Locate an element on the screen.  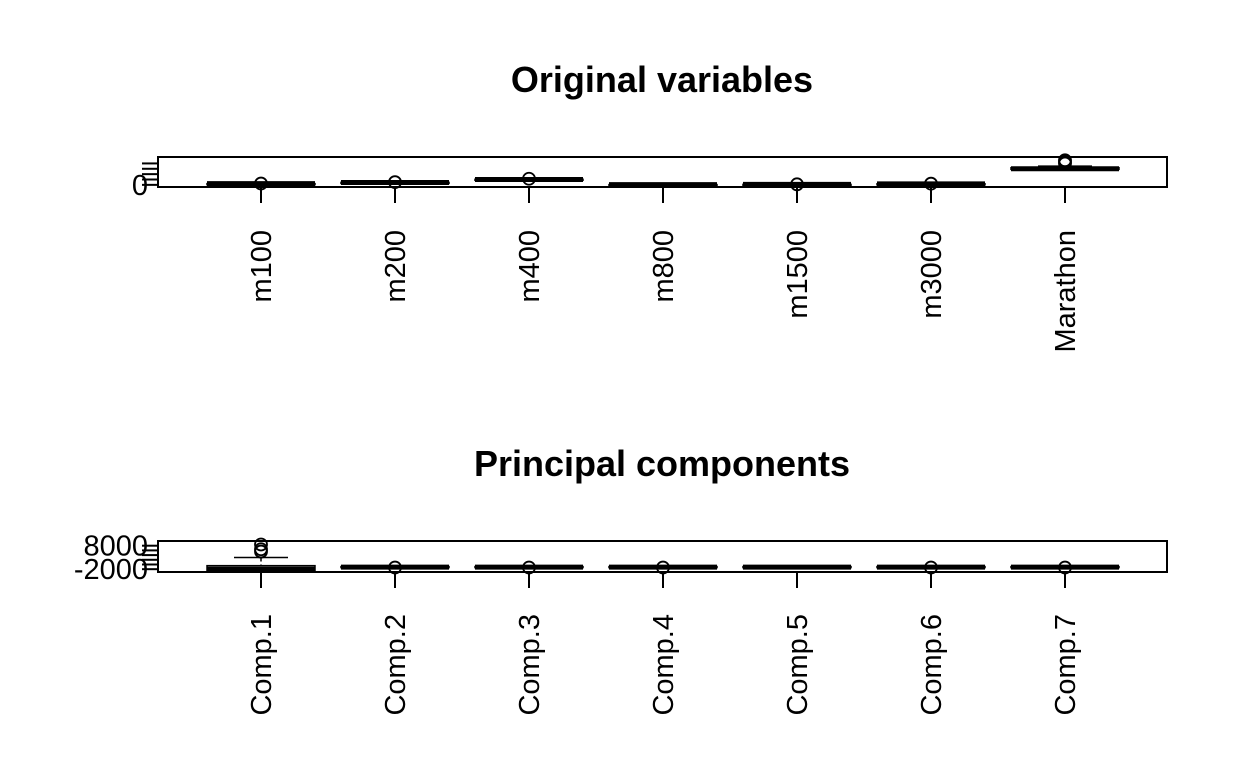
x-tick-label: Comp.4 is located at coordinates (664, 665).